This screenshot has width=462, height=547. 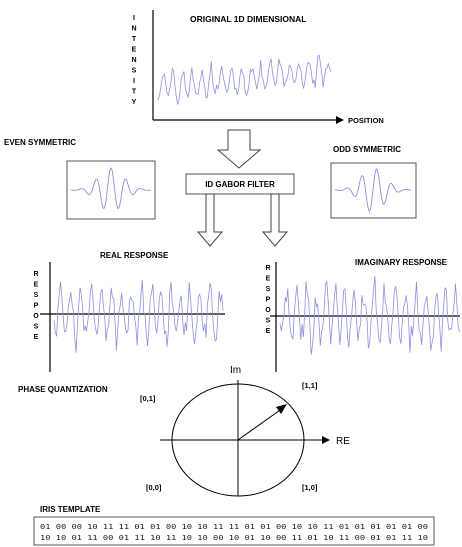 I want to click on even-symmetric-kernel, so click(x=111, y=188).